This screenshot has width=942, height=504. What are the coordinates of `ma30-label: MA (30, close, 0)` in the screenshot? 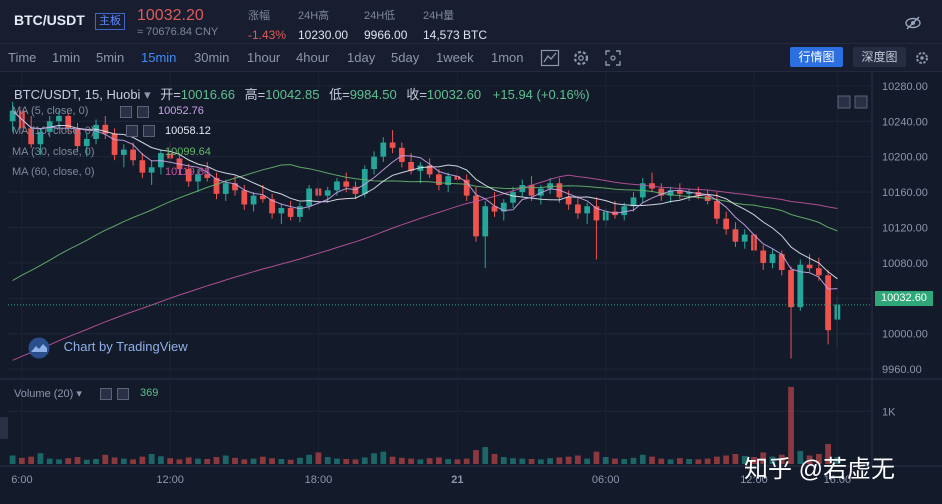 It's located at (53, 152).